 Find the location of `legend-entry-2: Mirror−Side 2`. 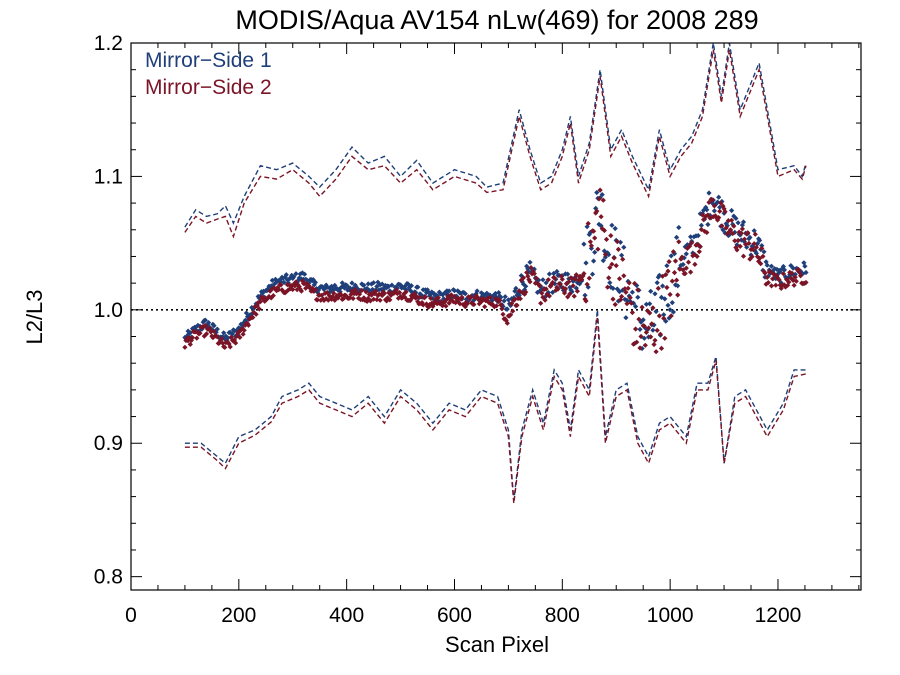

legend-entry-2: Mirror−Side 2 is located at coordinates (208, 87).